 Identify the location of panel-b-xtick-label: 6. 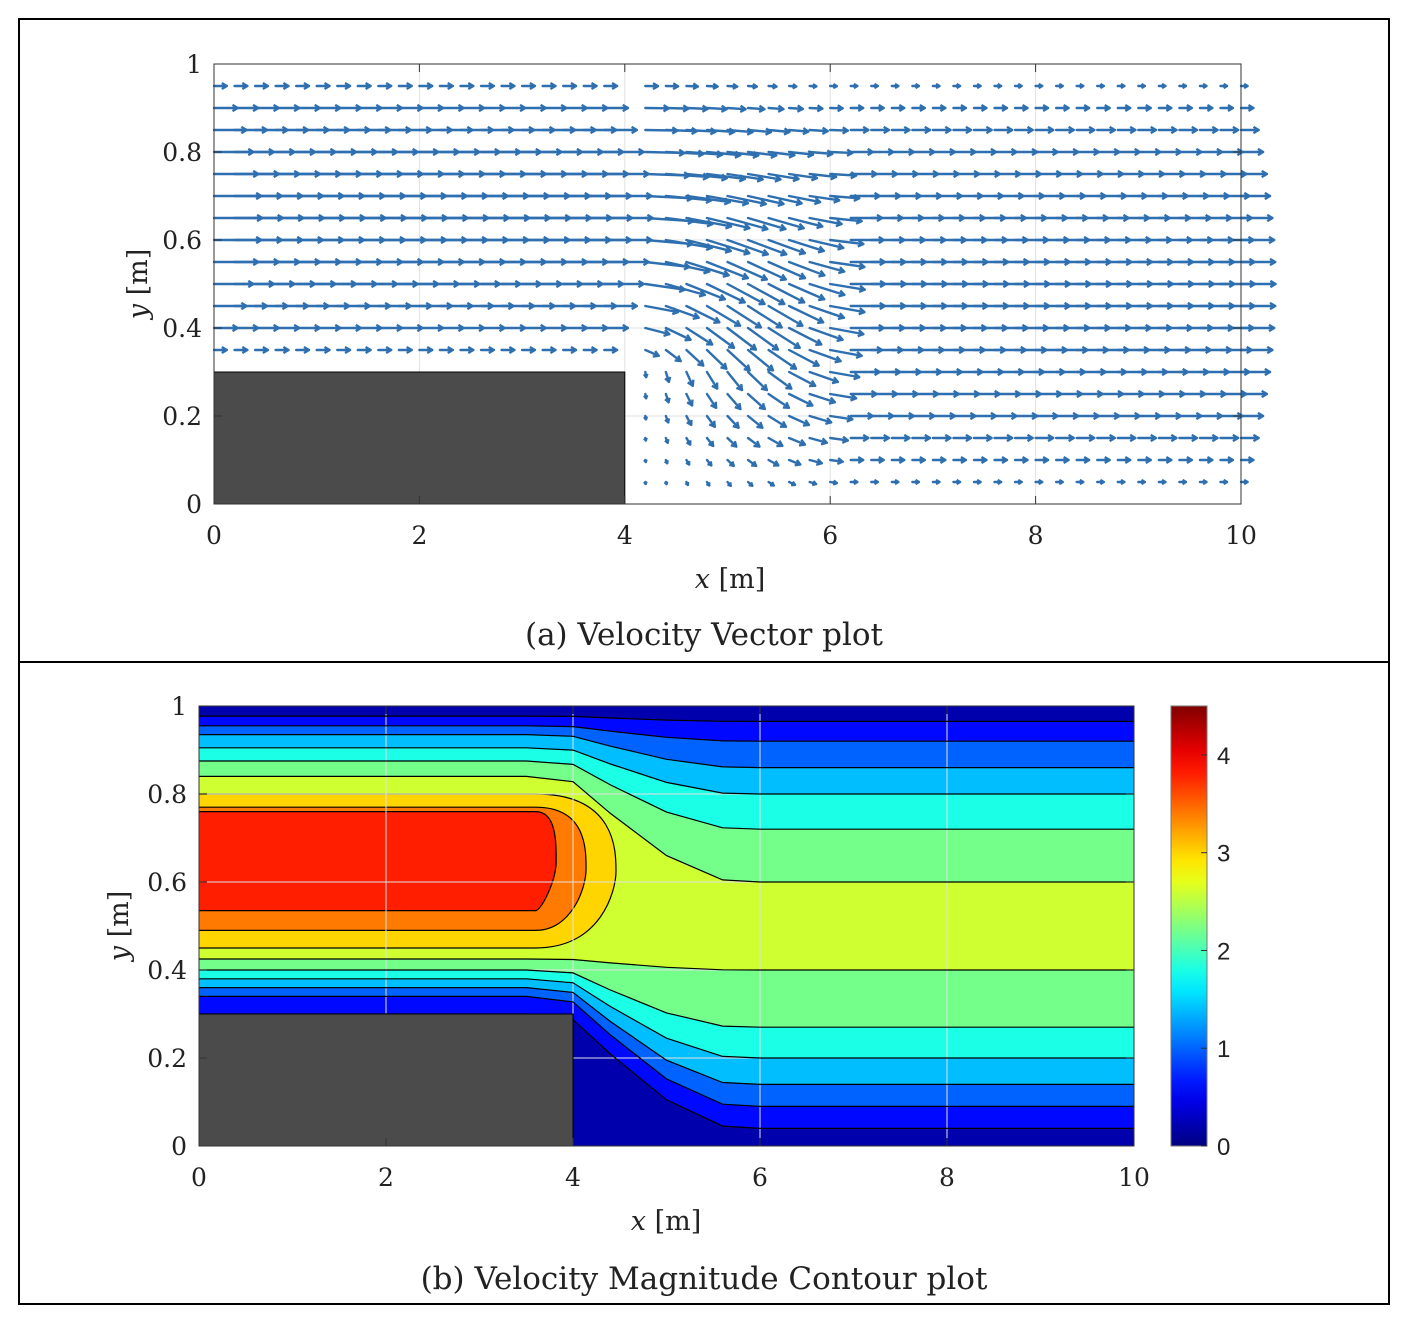
(760, 1177).